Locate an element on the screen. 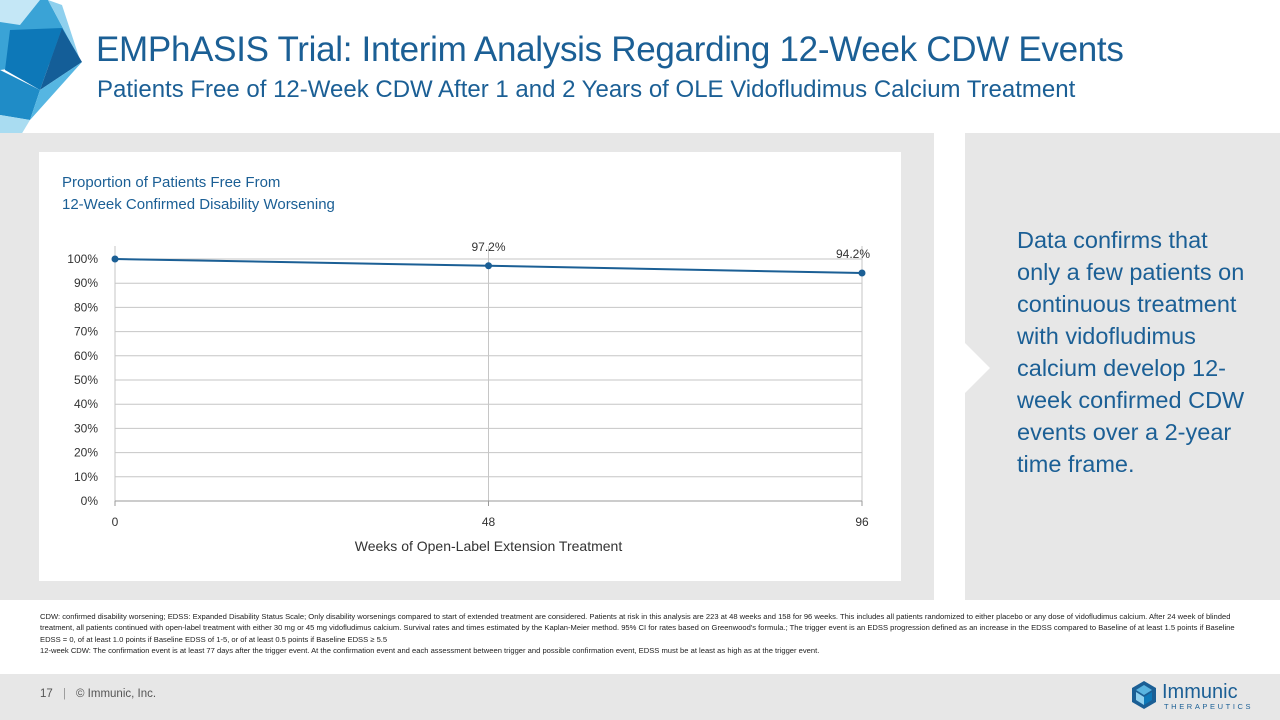 This screenshot has width=1280, height=720. y-tick-label: 80% is located at coordinates (86, 307).